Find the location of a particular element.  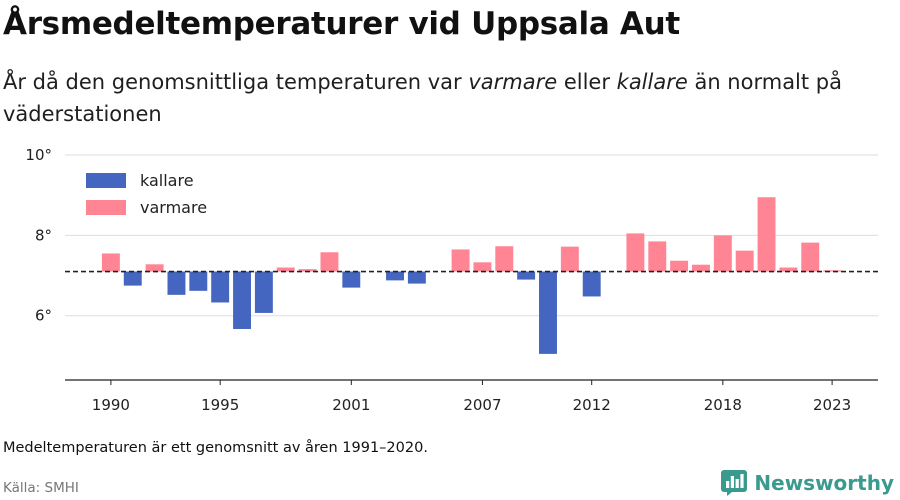

bar-2003 is located at coordinates (395, 276).